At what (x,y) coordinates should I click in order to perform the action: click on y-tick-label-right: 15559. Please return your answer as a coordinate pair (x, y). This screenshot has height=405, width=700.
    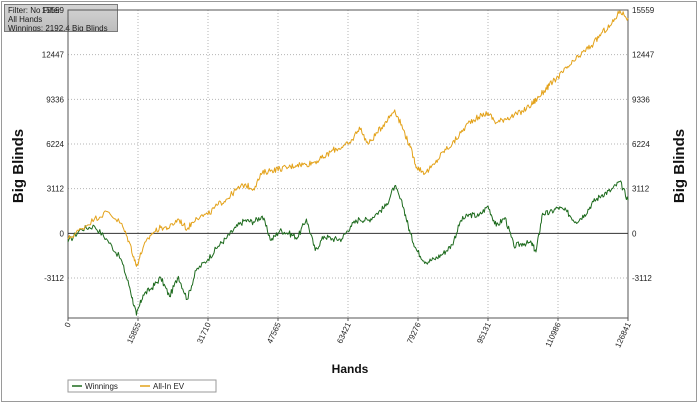
    Looking at the image, I should click on (643, 10).